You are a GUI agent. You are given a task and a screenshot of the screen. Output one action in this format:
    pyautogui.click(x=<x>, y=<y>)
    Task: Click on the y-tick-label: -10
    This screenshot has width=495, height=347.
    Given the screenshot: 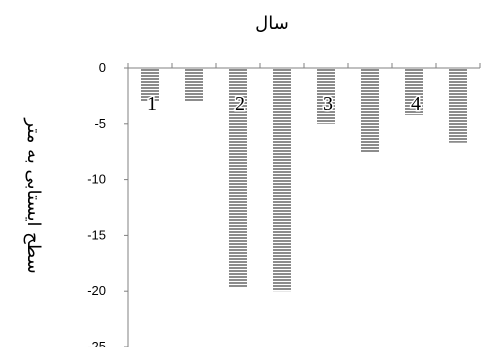 What is the action you would take?
    pyautogui.click(x=96, y=179)
    